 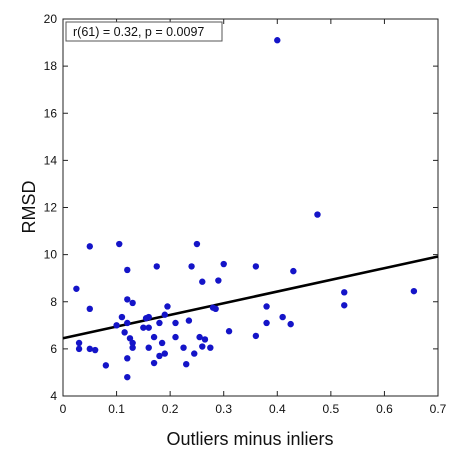 What do you see at coordinates (51, 255) in the screenshot?
I see `y-tick-label: 10` at bounding box center [51, 255].